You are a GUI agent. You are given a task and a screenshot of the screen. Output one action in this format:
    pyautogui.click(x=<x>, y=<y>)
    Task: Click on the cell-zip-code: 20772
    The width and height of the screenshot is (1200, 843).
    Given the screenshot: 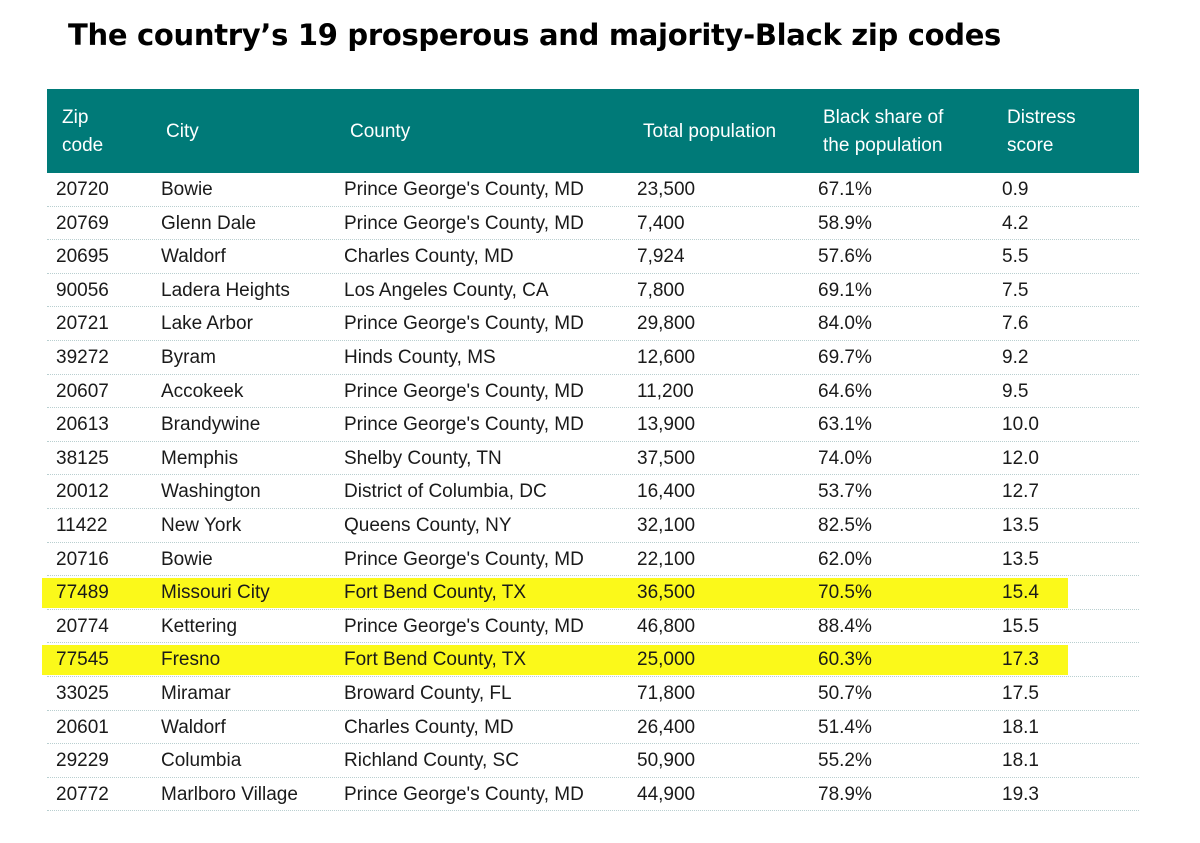 What is the action you would take?
    pyautogui.click(x=82, y=794)
    